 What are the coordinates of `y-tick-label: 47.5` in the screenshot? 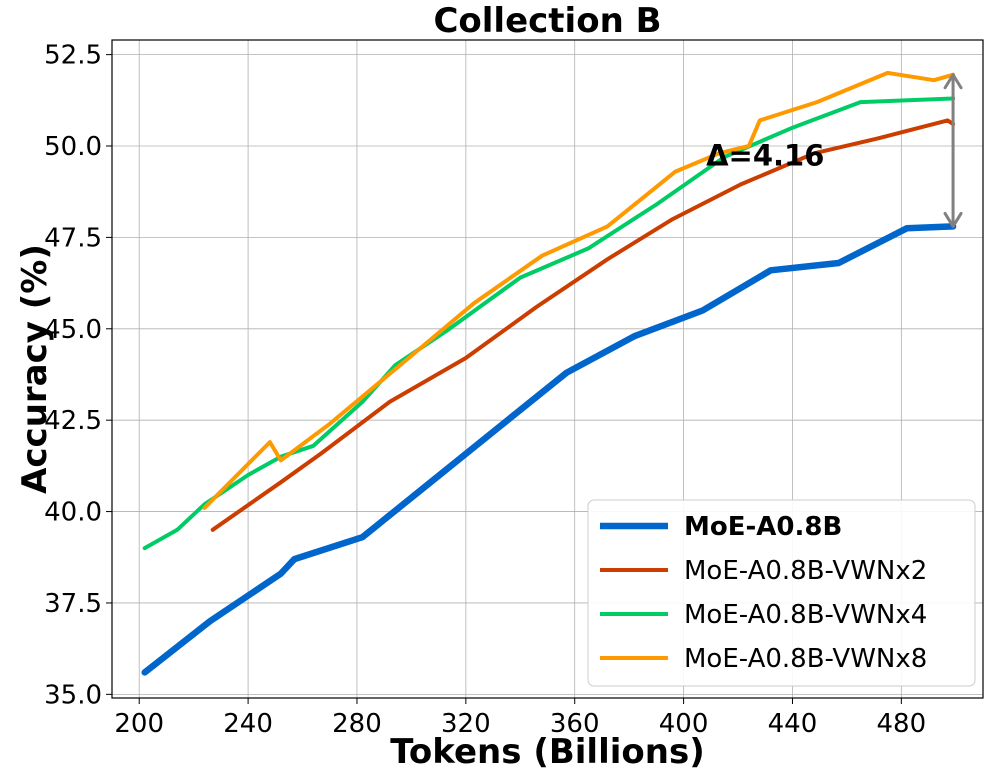 It's located at (73, 238).